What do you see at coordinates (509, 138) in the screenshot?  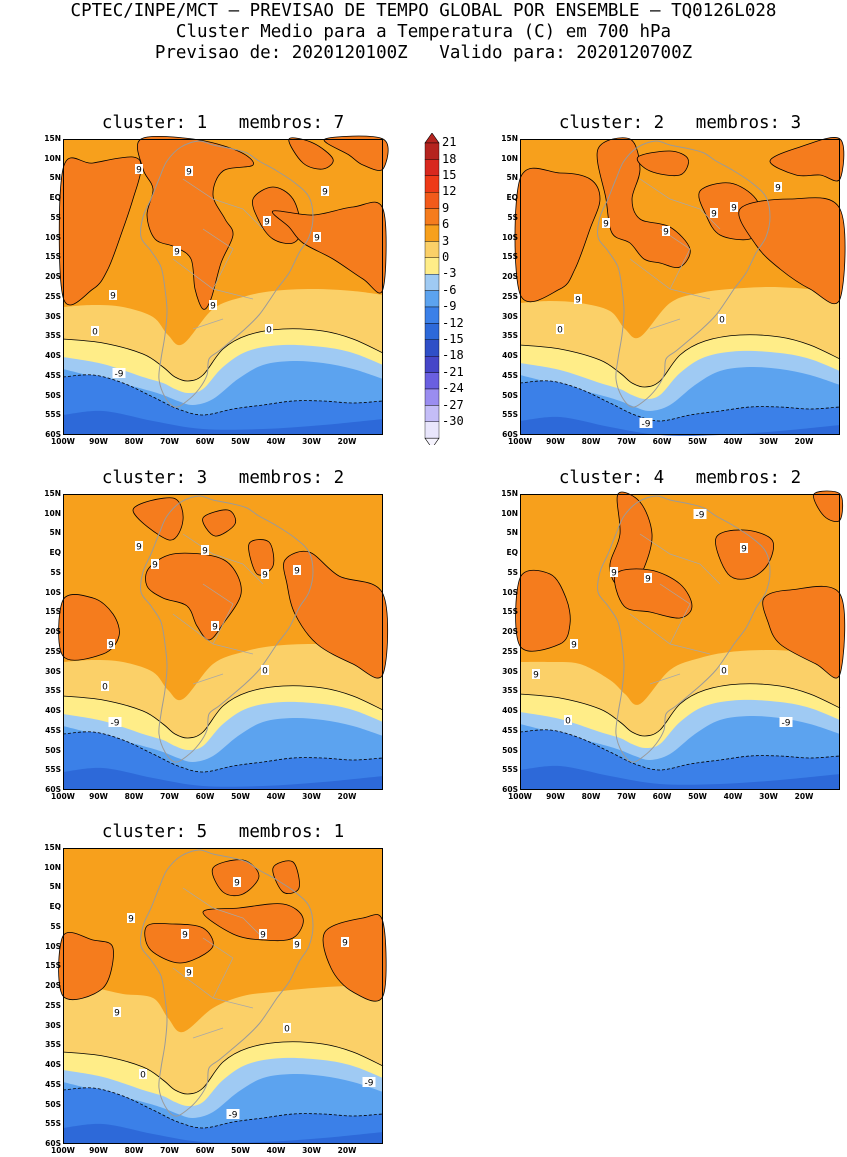 I see `lat-tick-label: 15N` at bounding box center [509, 138].